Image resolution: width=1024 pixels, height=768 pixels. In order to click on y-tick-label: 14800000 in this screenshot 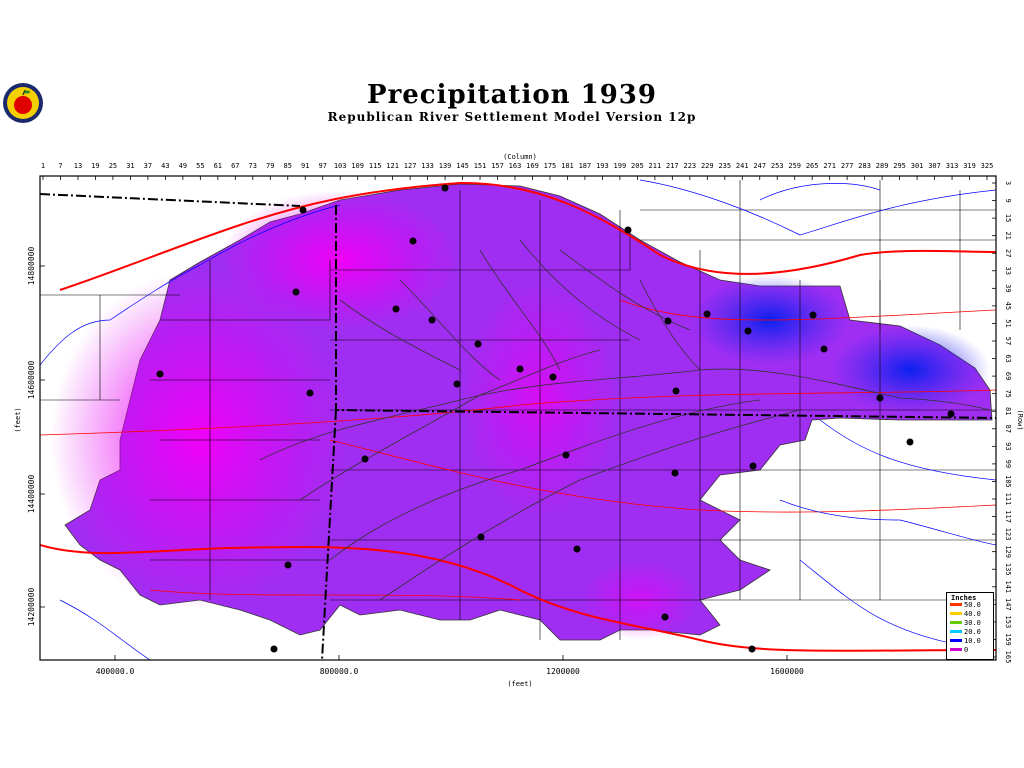, I will do `click(31, 266)`.